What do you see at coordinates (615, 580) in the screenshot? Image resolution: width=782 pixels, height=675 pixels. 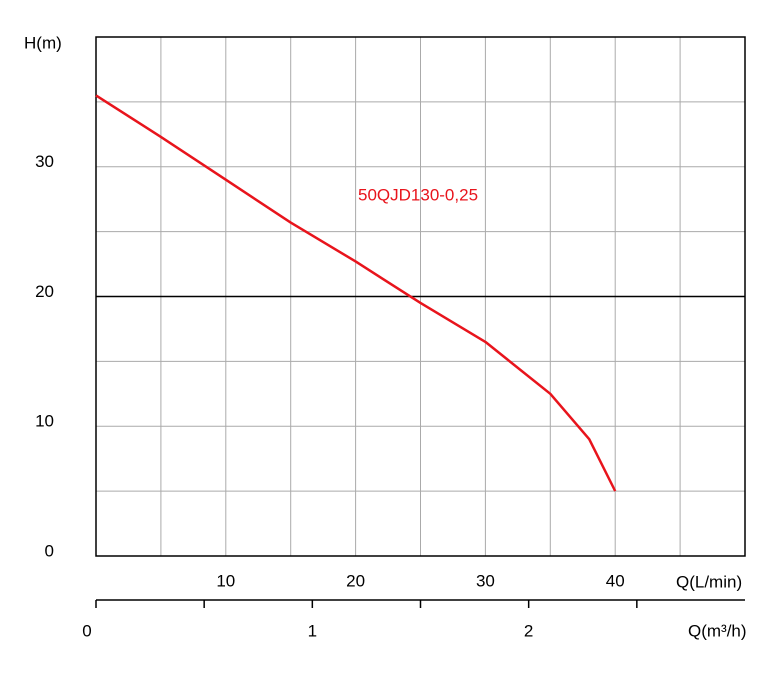 I see `x-tick-label: 40` at bounding box center [615, 580].